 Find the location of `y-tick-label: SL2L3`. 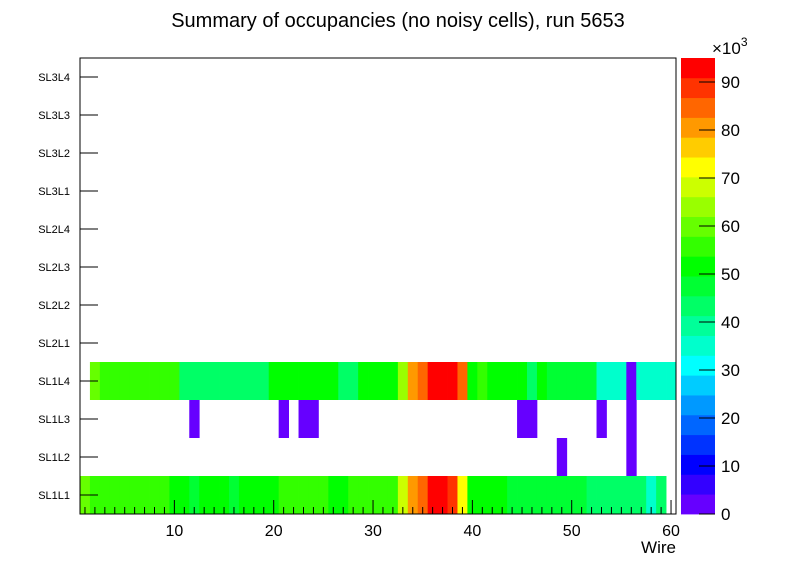

y-tick-label: SL2L3 is located at coordinates (54, 268).